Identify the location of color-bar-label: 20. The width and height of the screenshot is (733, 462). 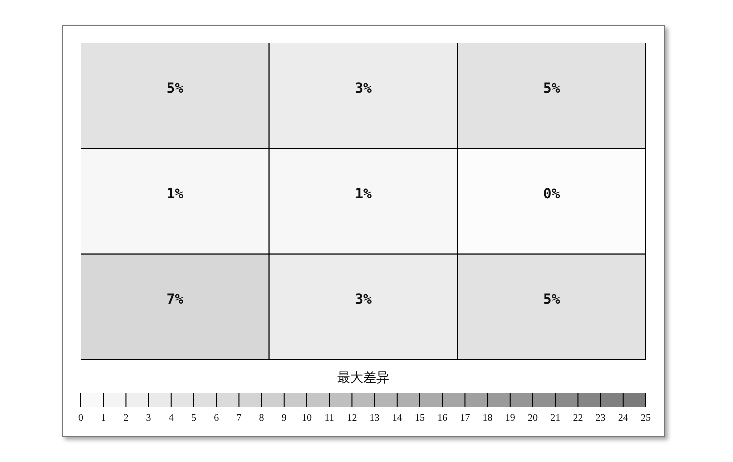
(533, 418).